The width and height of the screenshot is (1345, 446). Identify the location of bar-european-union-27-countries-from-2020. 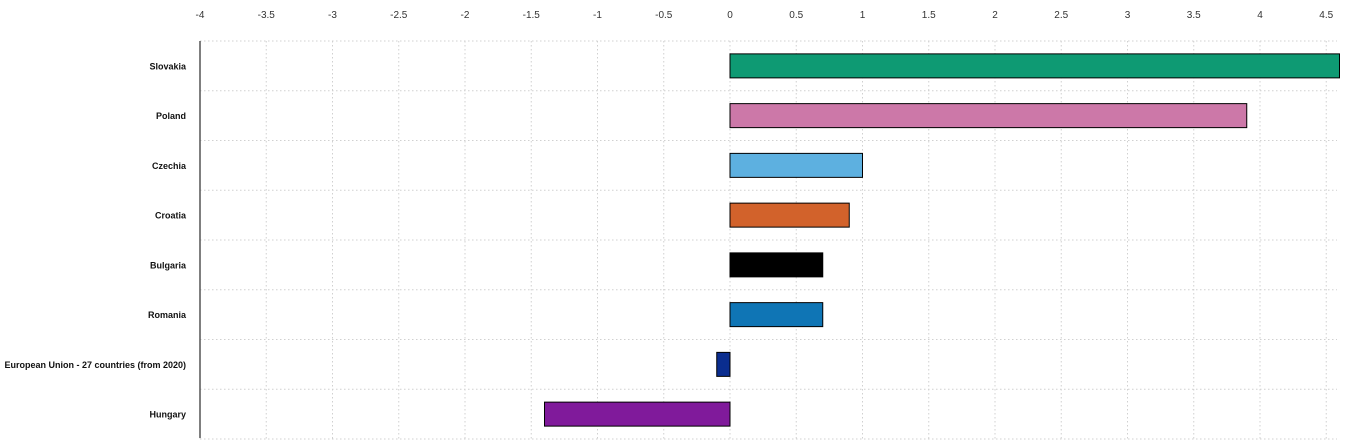
(723, 364).